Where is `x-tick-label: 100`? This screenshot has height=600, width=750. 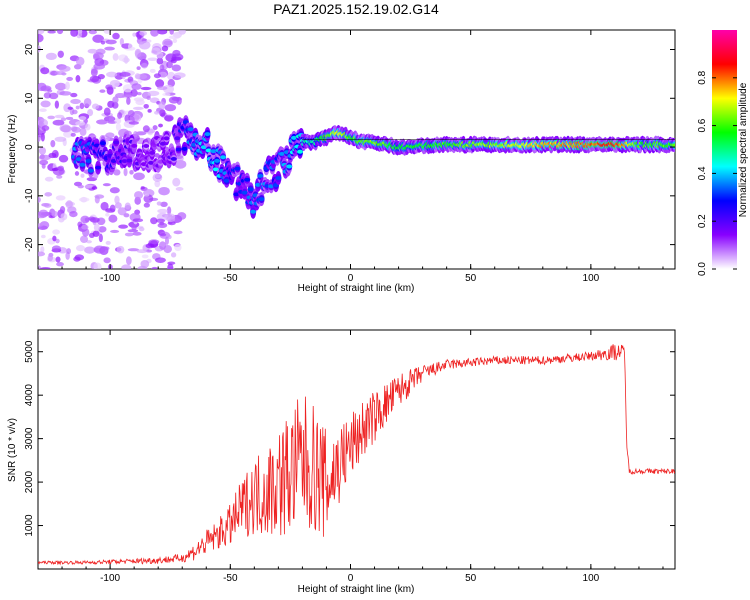
x-tick-label: 100 is located at coordinates (591, 278).